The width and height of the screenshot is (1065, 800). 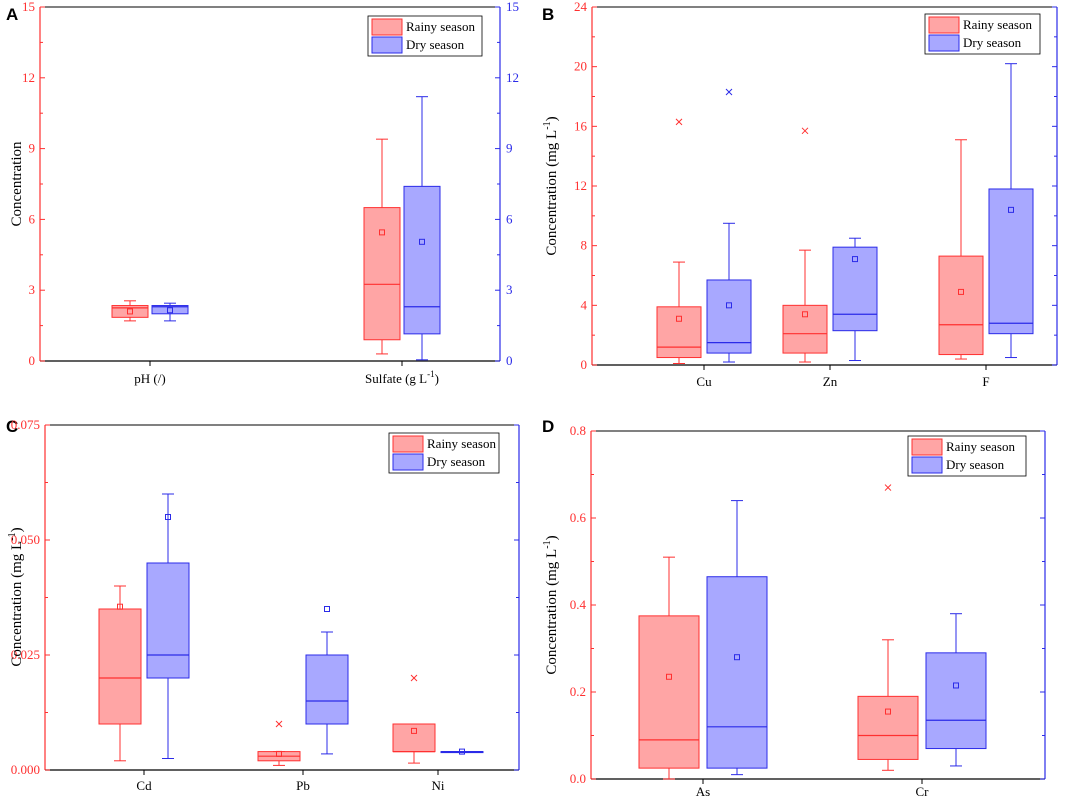 I want to click on x-category-text: pH (/), so click(x=149, y=378).